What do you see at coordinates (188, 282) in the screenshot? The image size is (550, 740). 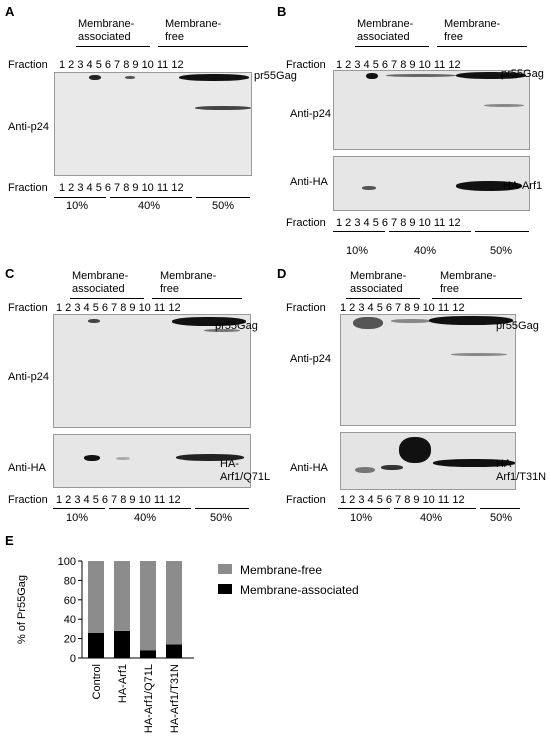 I see `panel-c-header-free: Membrane- free` at bounding box center [188, 282].